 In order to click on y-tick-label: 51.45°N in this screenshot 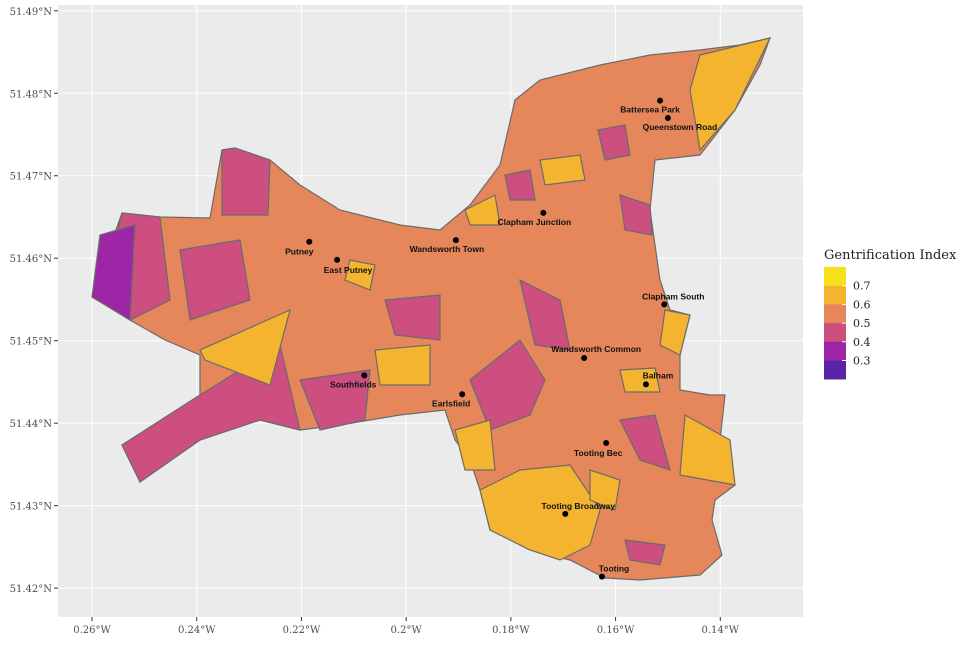, I will do `click(31, 342)`.